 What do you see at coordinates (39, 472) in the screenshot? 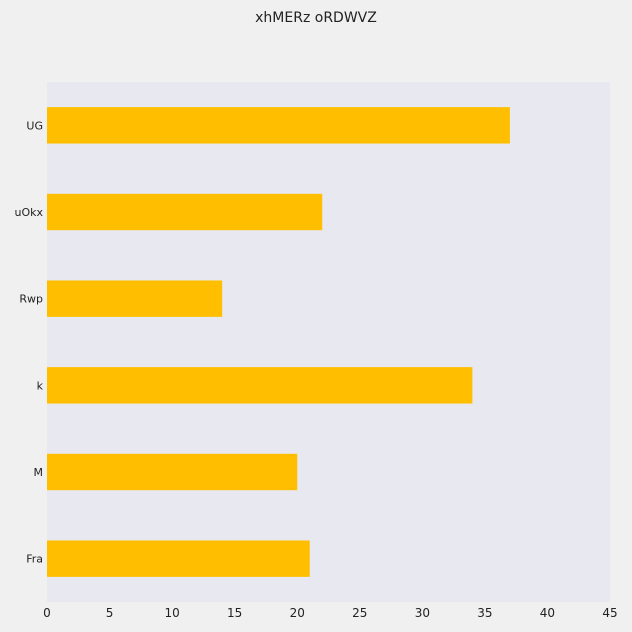
I see `category-label: M` at bounding box center [39, 472].